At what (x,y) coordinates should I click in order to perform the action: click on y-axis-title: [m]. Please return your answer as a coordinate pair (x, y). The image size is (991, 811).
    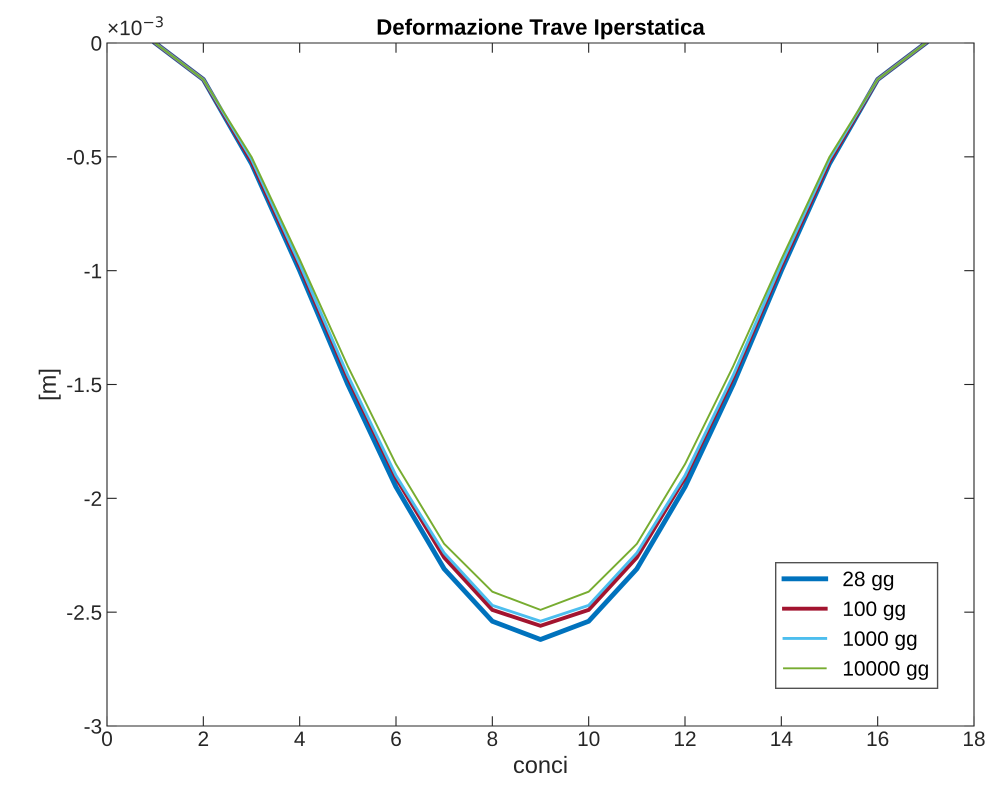
    Looking at the image, I should click on (49, 385).